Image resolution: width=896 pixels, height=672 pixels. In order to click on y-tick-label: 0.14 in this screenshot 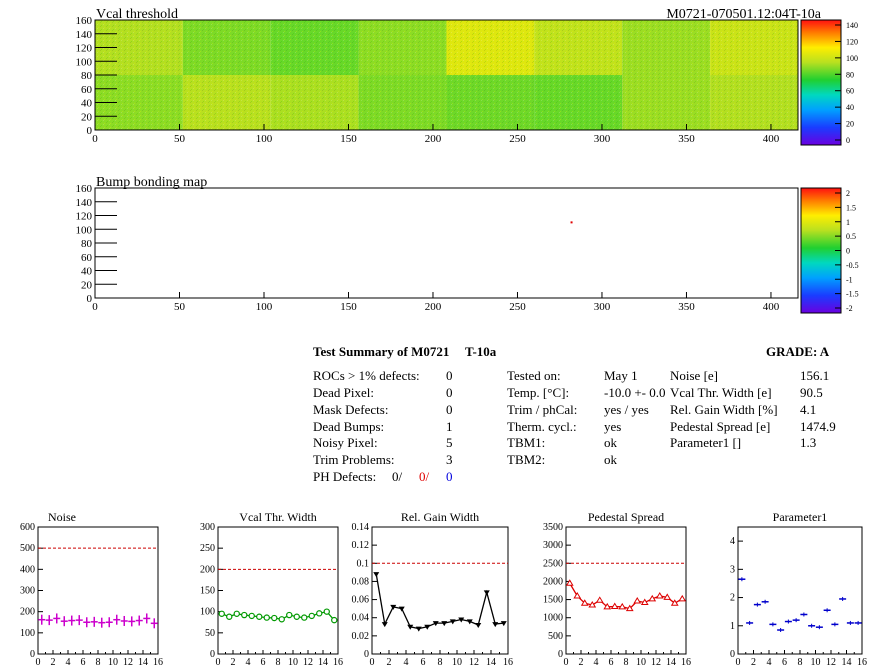, I will do `click(361, 527)`.